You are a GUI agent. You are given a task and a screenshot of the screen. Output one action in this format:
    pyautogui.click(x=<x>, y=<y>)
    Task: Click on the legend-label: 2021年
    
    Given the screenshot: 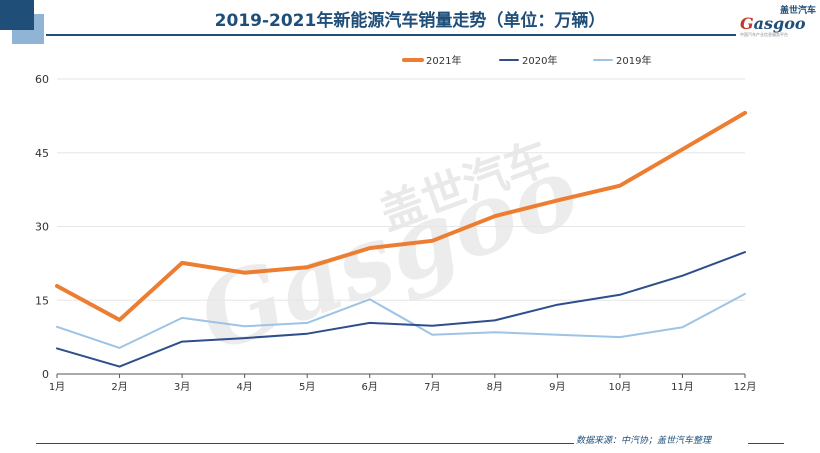 What is the action you would take?
    pyautogui.click(x=443, y=60)
    